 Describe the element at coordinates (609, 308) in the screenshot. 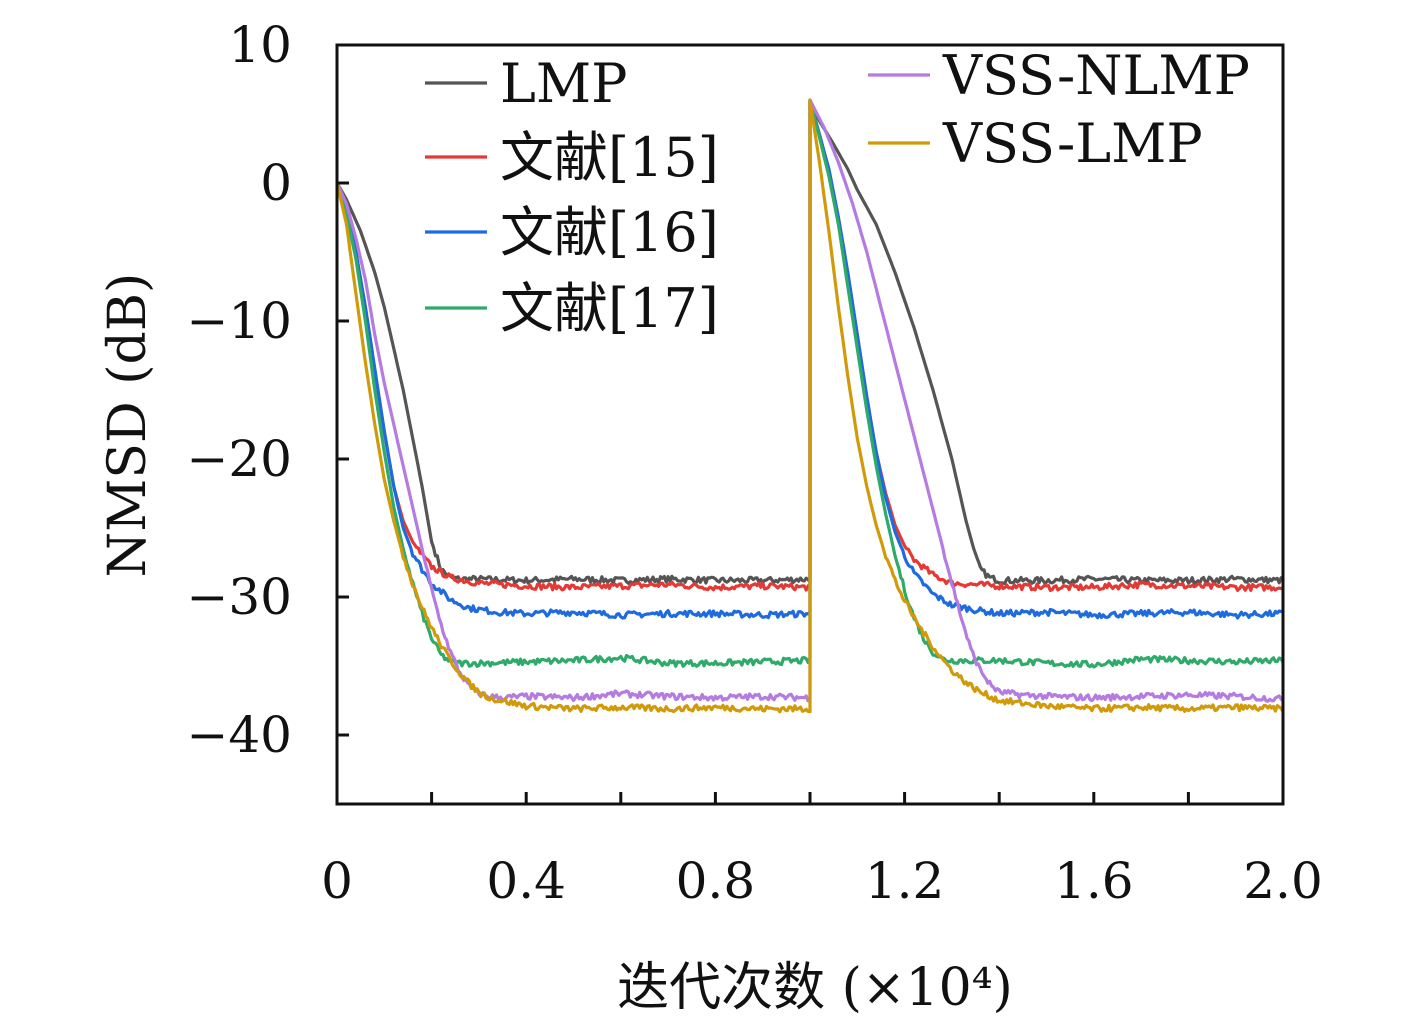

I see `legend-label: 文献[17]` at that location.